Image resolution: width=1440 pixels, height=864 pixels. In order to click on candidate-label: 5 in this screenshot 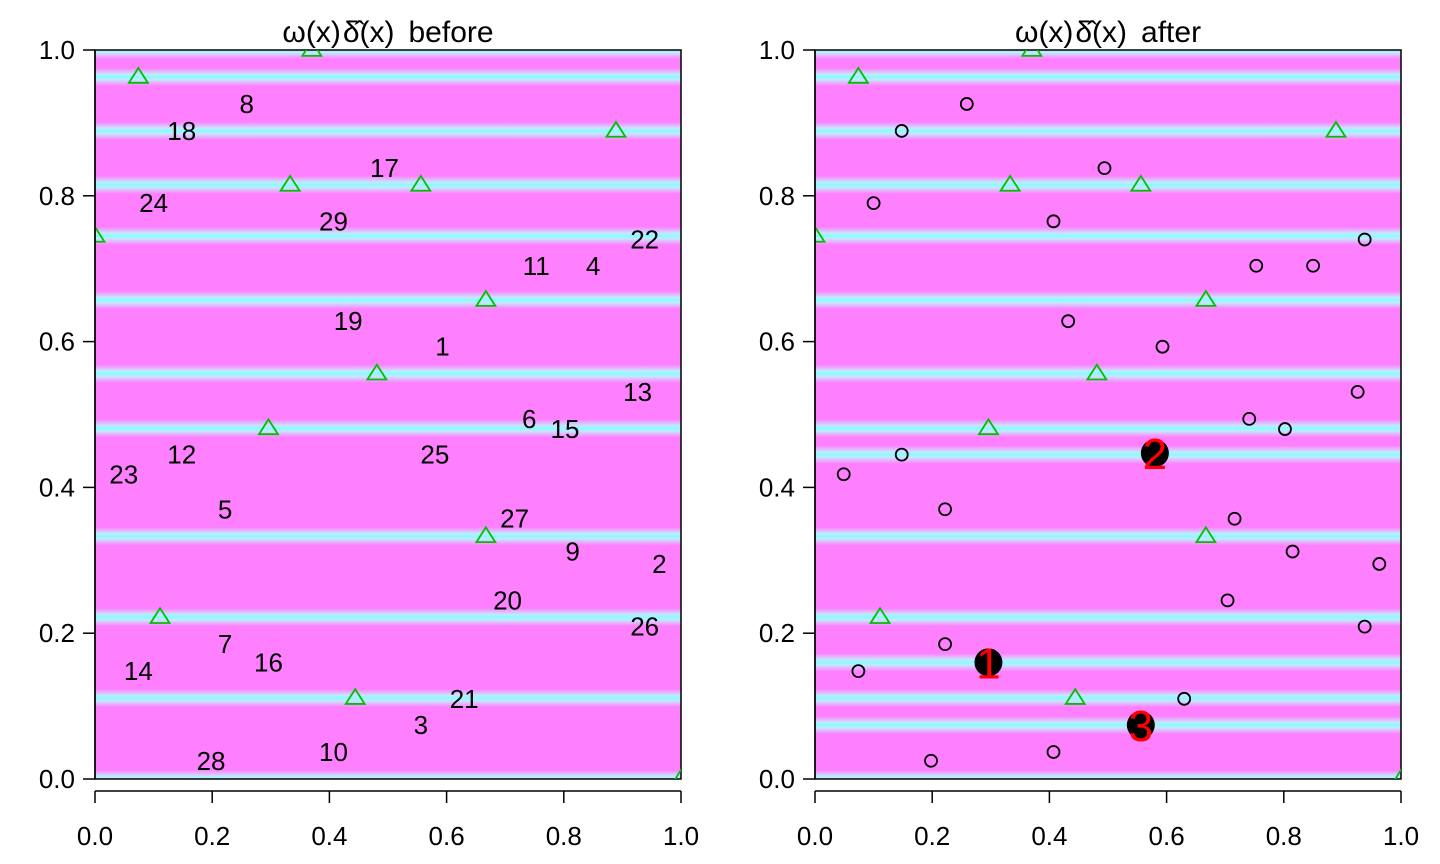, I will do `click(225, 509)`.